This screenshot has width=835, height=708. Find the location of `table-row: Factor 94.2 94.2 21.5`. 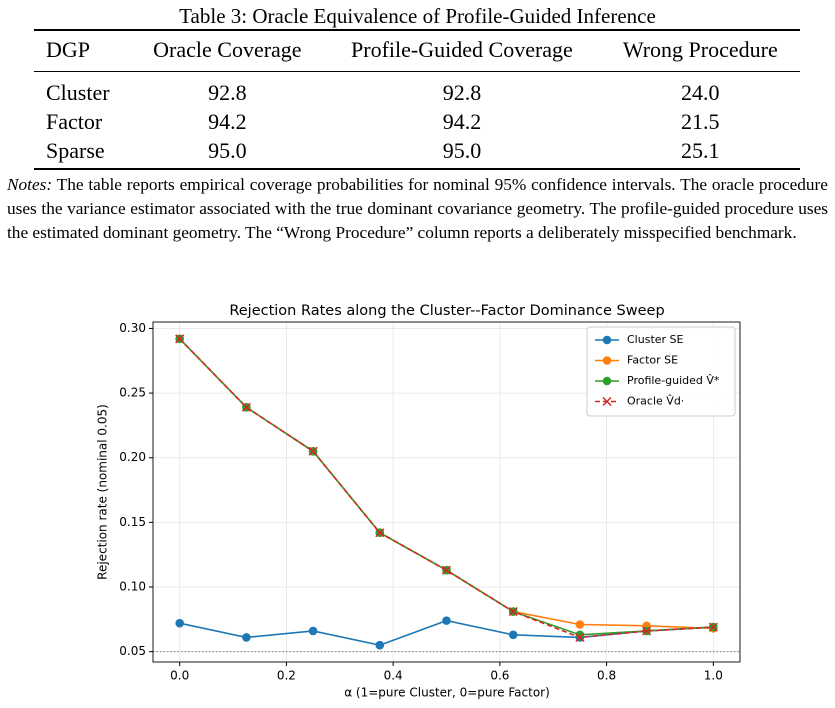

table-row: Factor 94.2 94.2 21.5 is located at coordinates (417, 121).